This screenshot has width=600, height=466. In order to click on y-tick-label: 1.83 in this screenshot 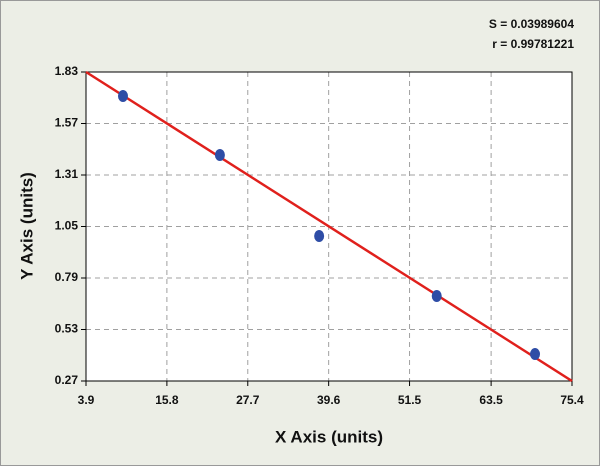, I will do `click(67, 71)`.